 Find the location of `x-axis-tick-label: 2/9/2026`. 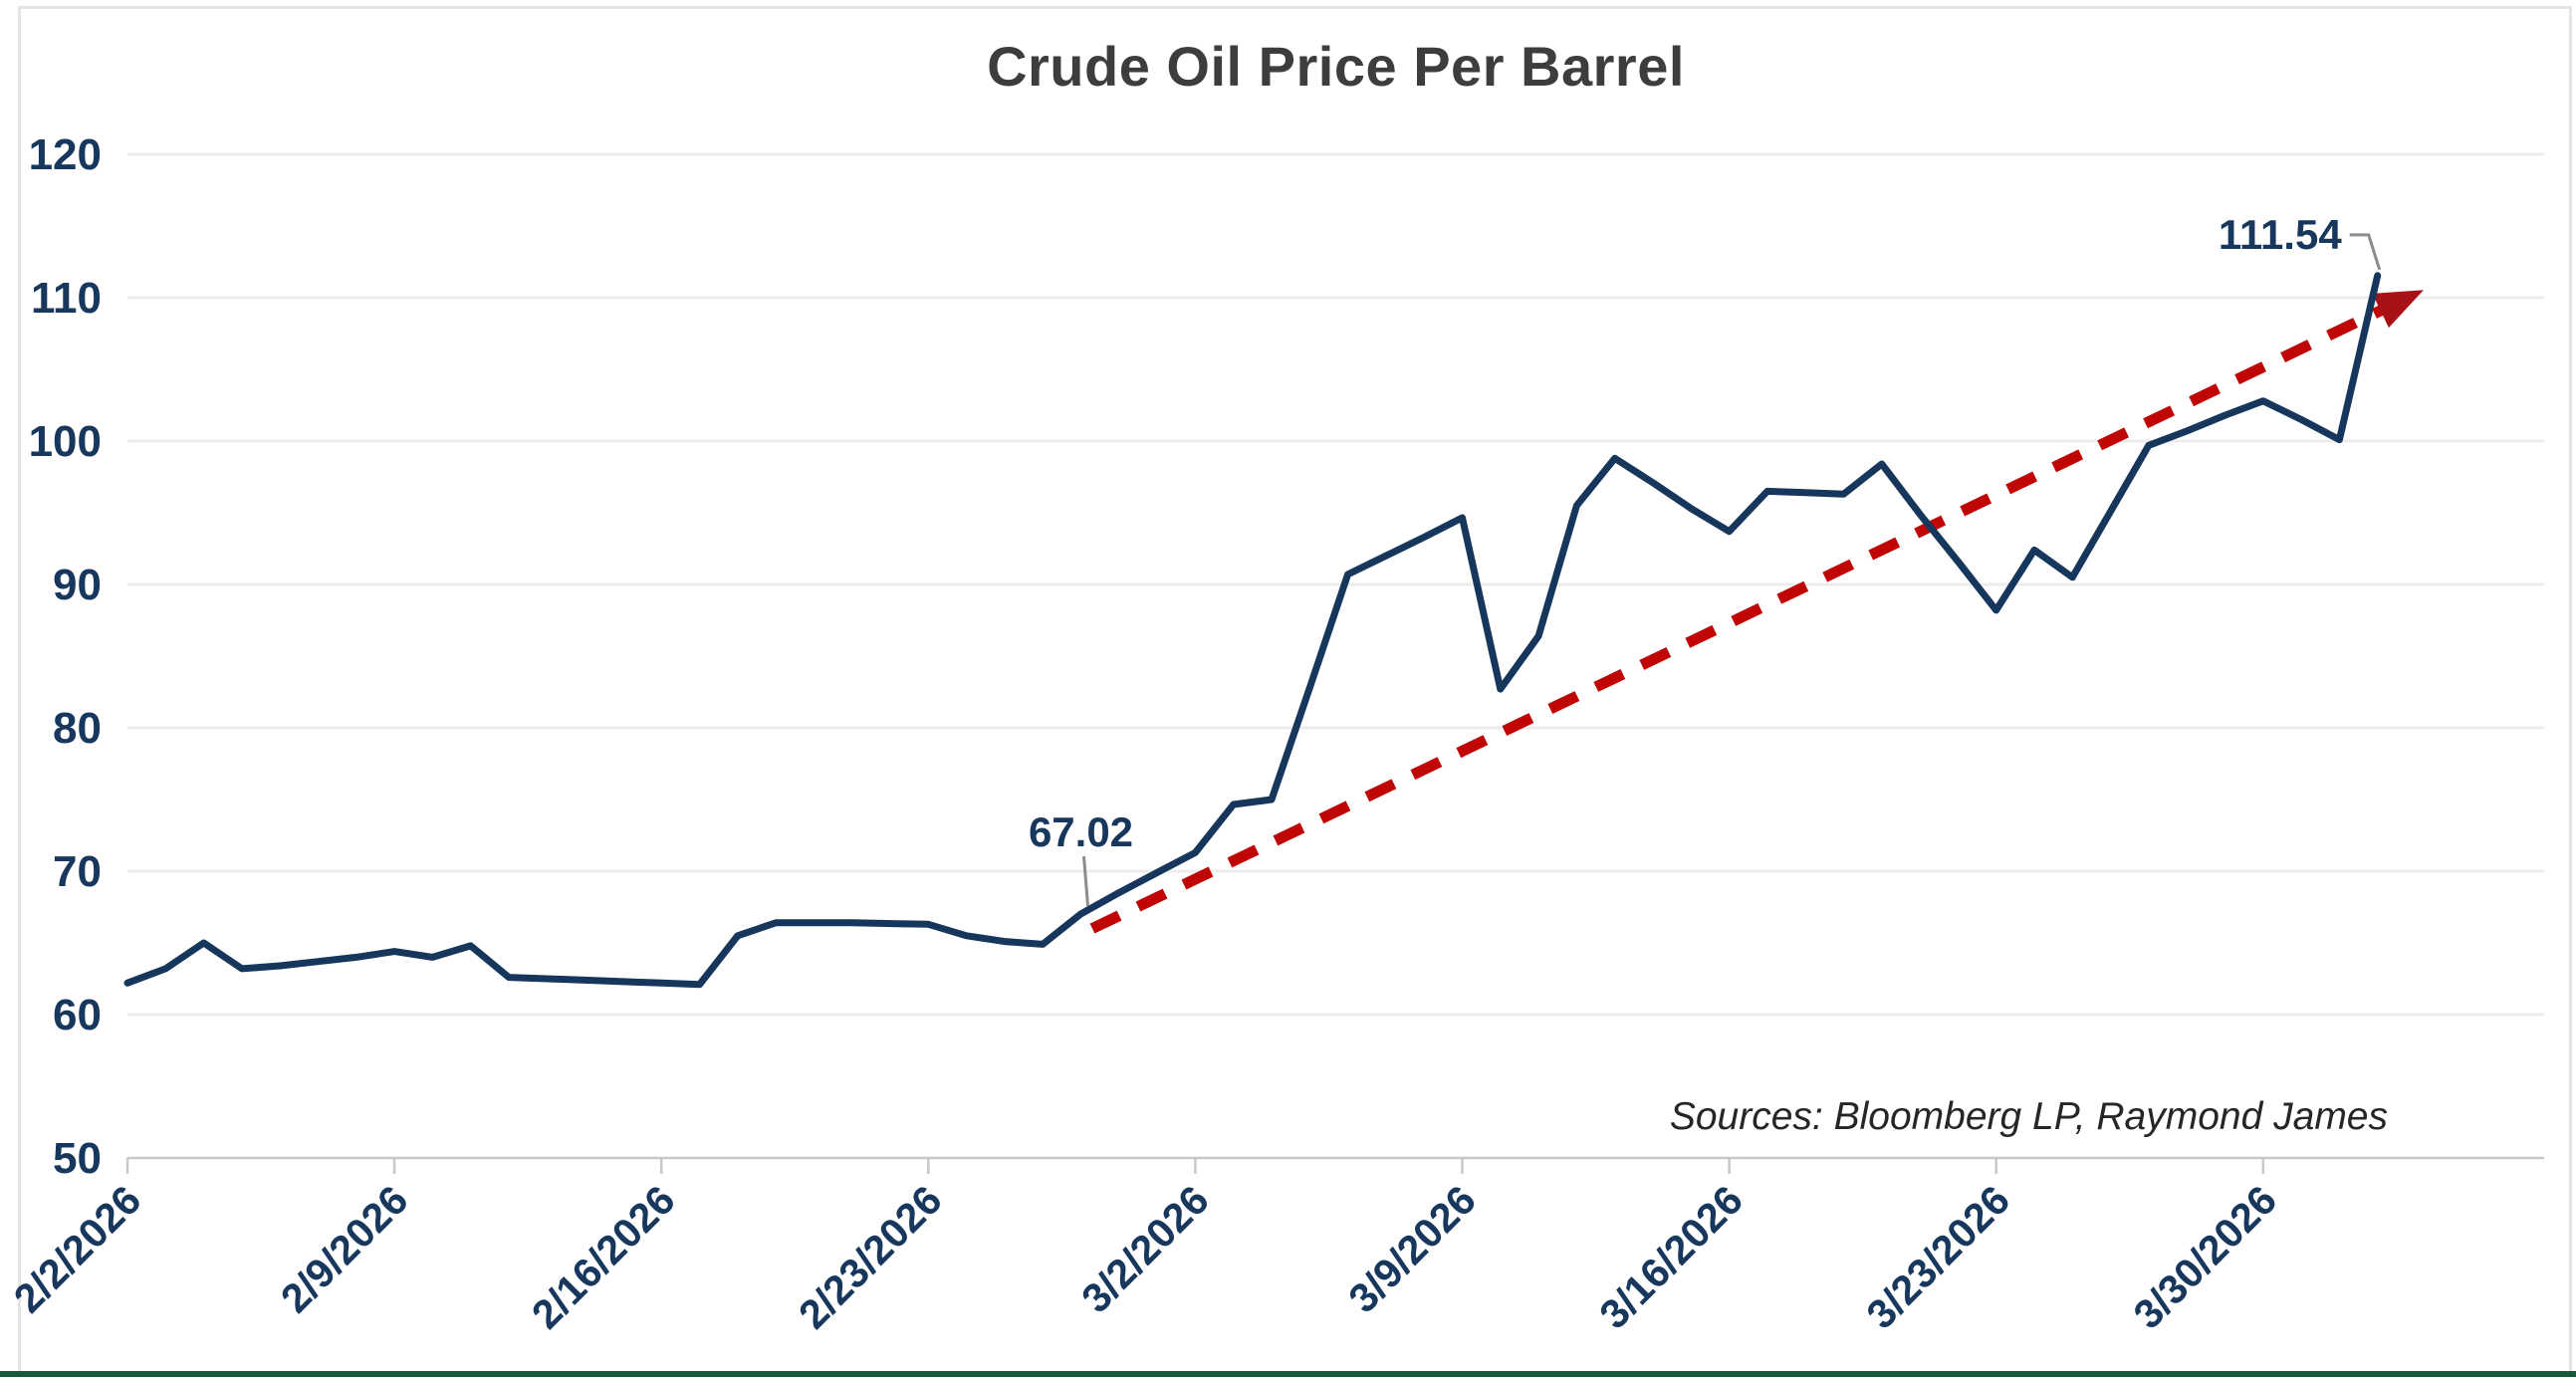

x-axis-tick-label: 2/9/2026 is located at coordinates (344, 1249).